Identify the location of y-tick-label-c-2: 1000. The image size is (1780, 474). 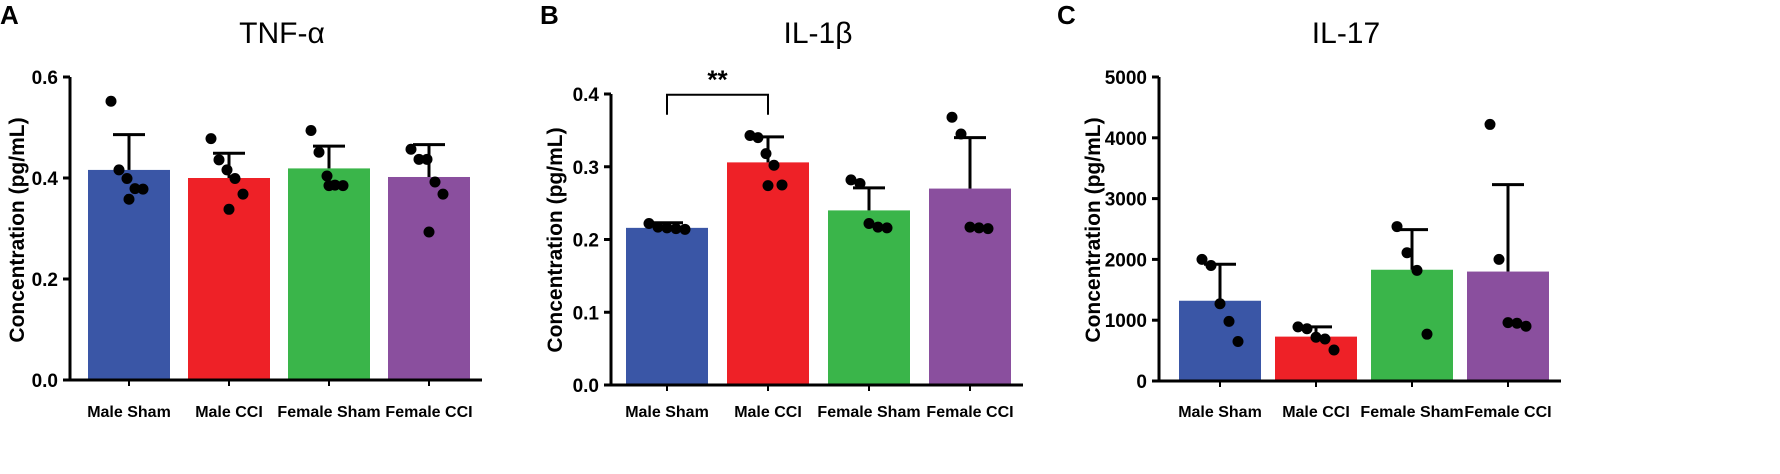
(1126, 321).